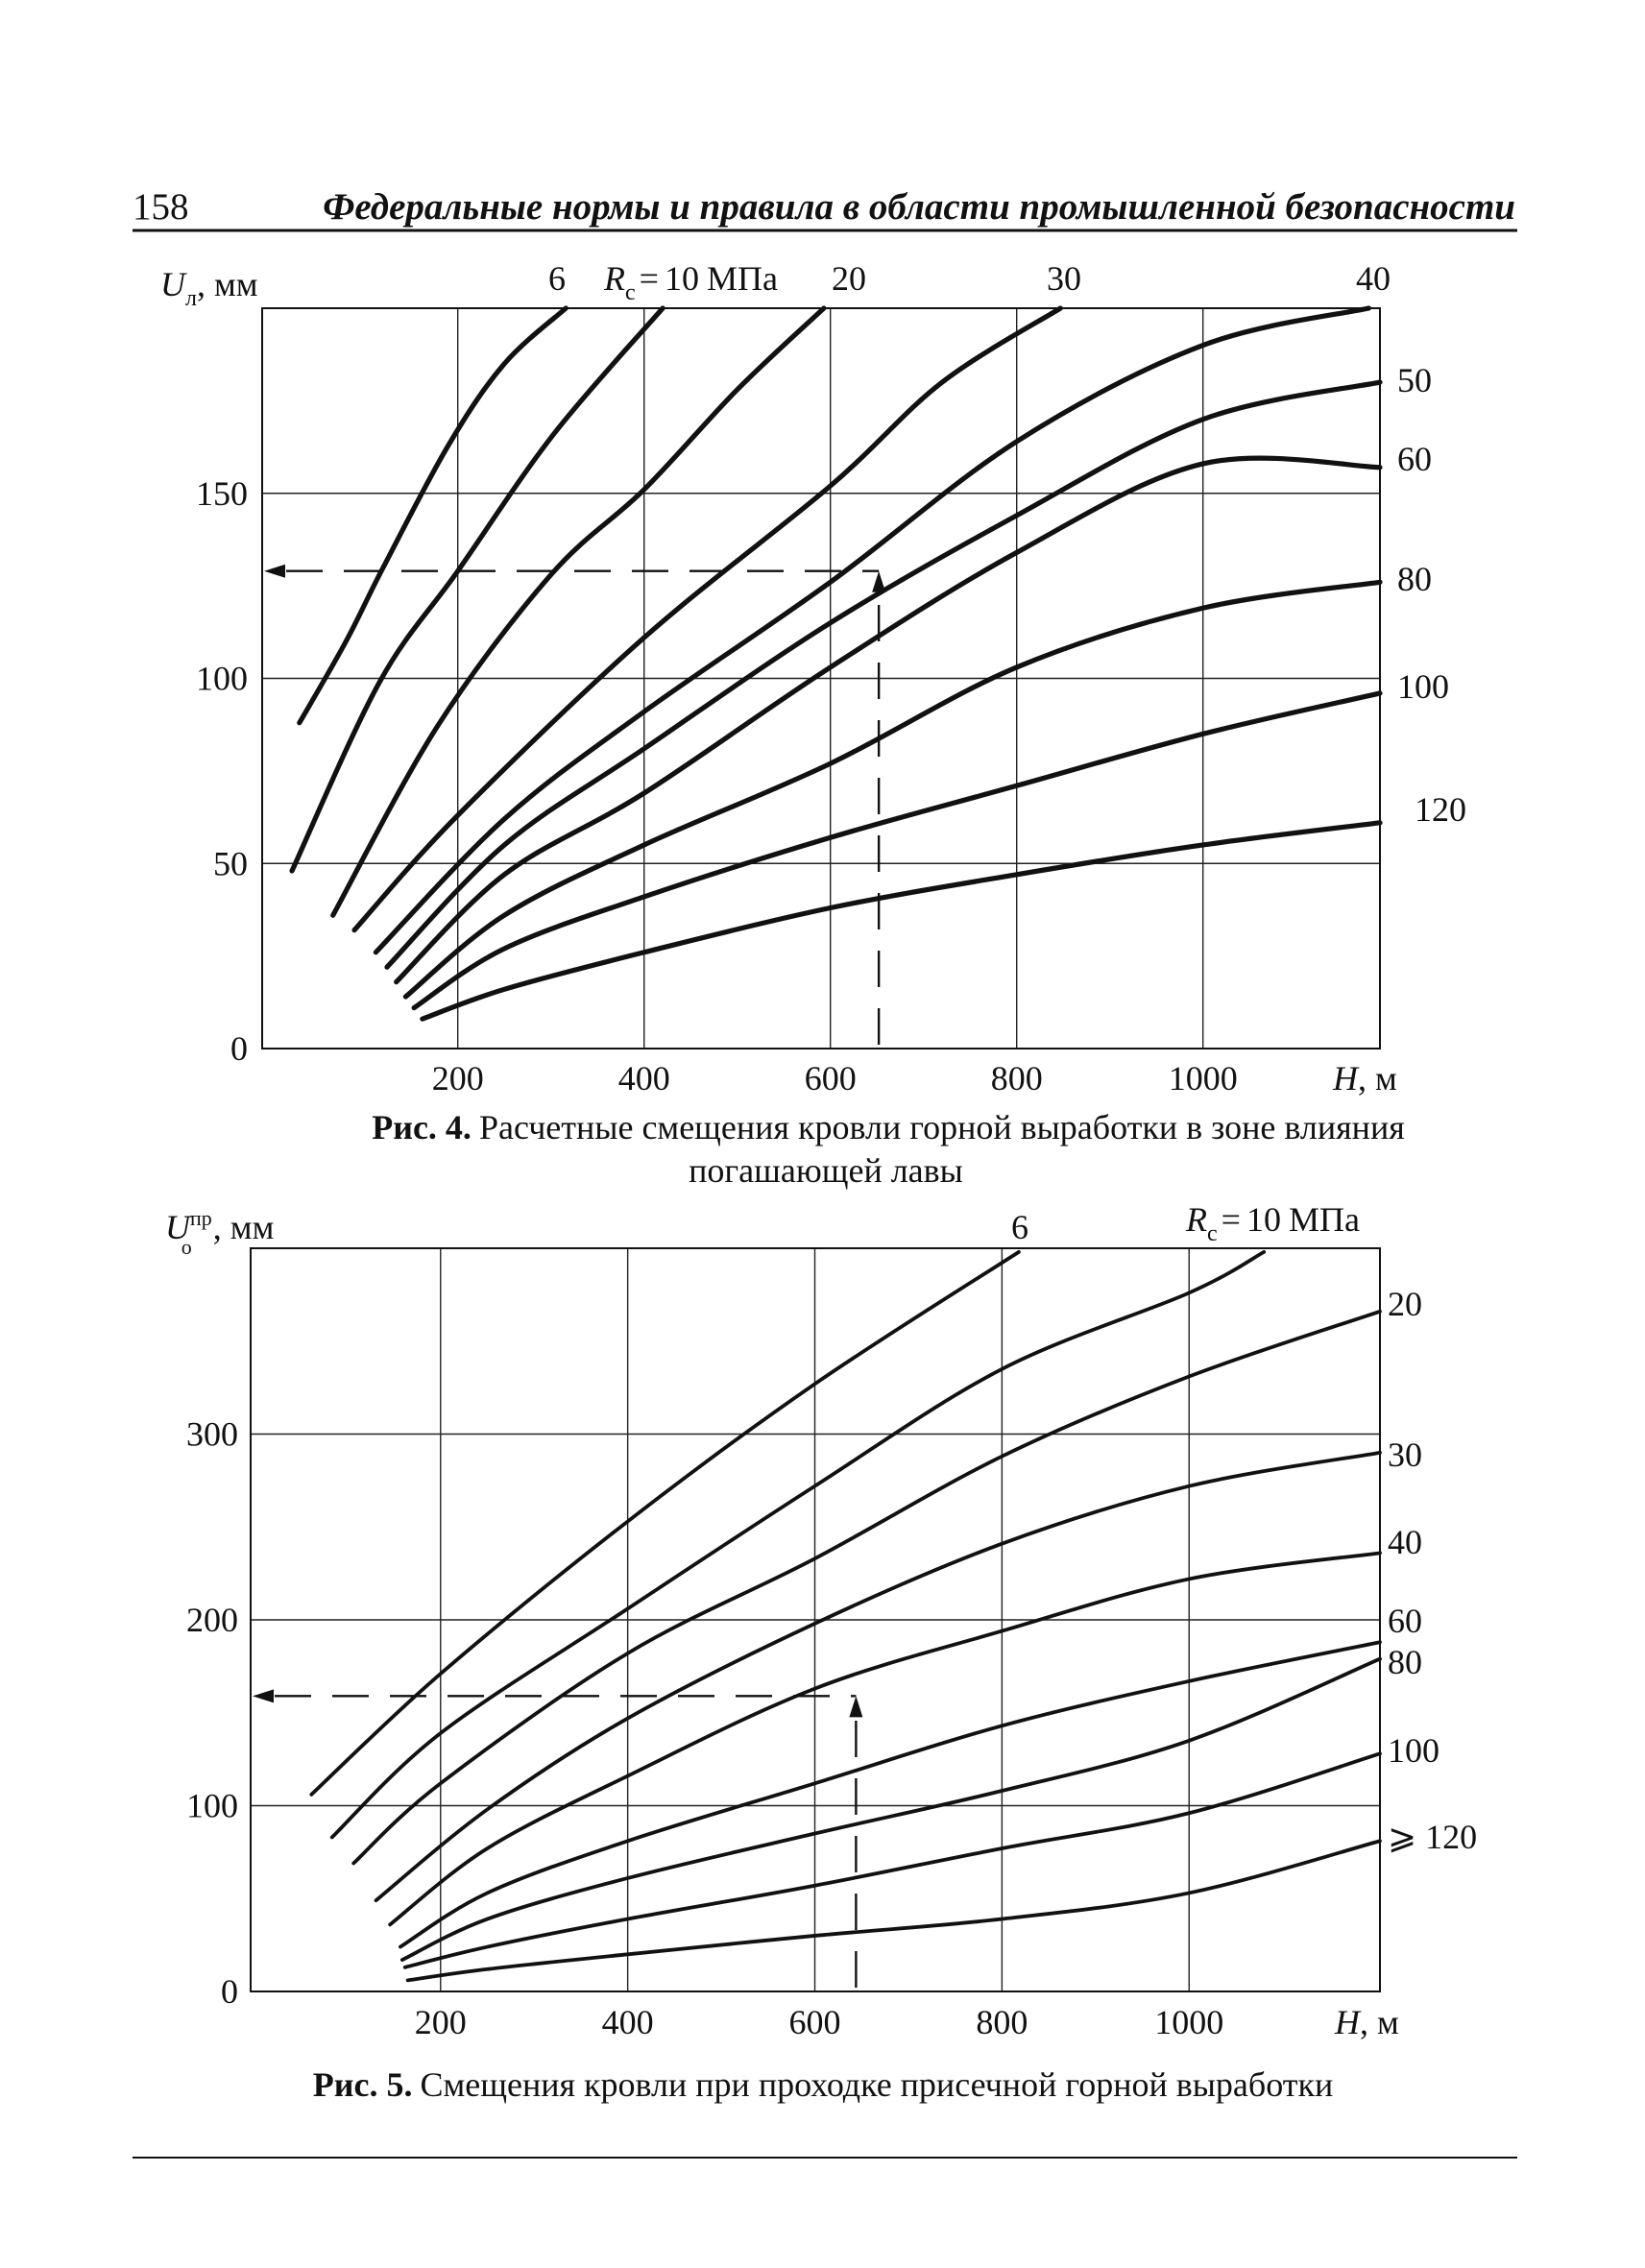  I want to click on y-tick-label: 150, so click(222, 493).